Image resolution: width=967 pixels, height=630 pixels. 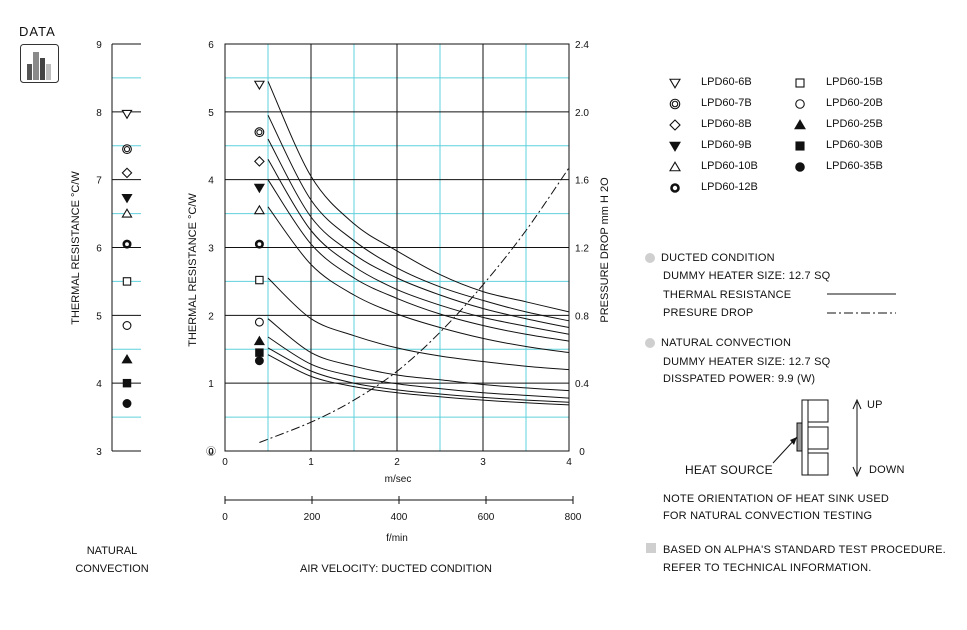 What do you see at coordinates (193, 270) in the screenshot?
I see `duct-y-axis-label: THERMAL RESISTANCE °C/W` at bounding box center [193, 270].